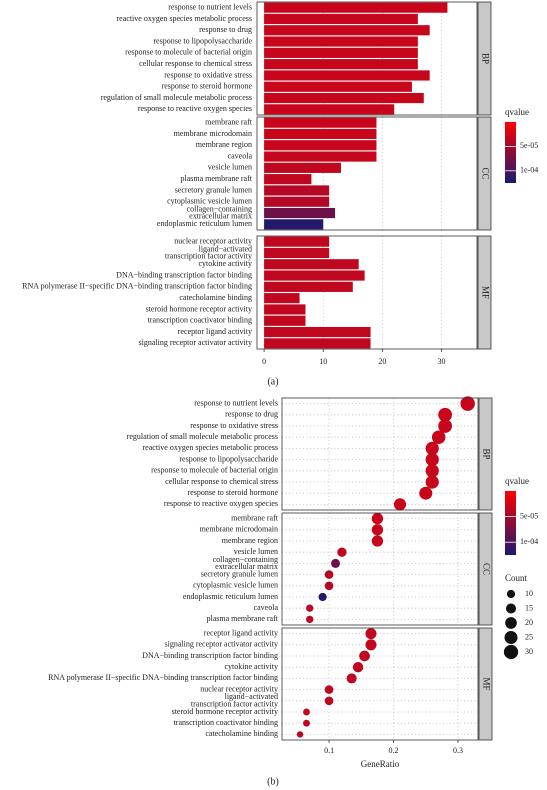  Describe the element at coordinates (529, 607) in the screenshot. I see `size-key-label: 15` at that location.